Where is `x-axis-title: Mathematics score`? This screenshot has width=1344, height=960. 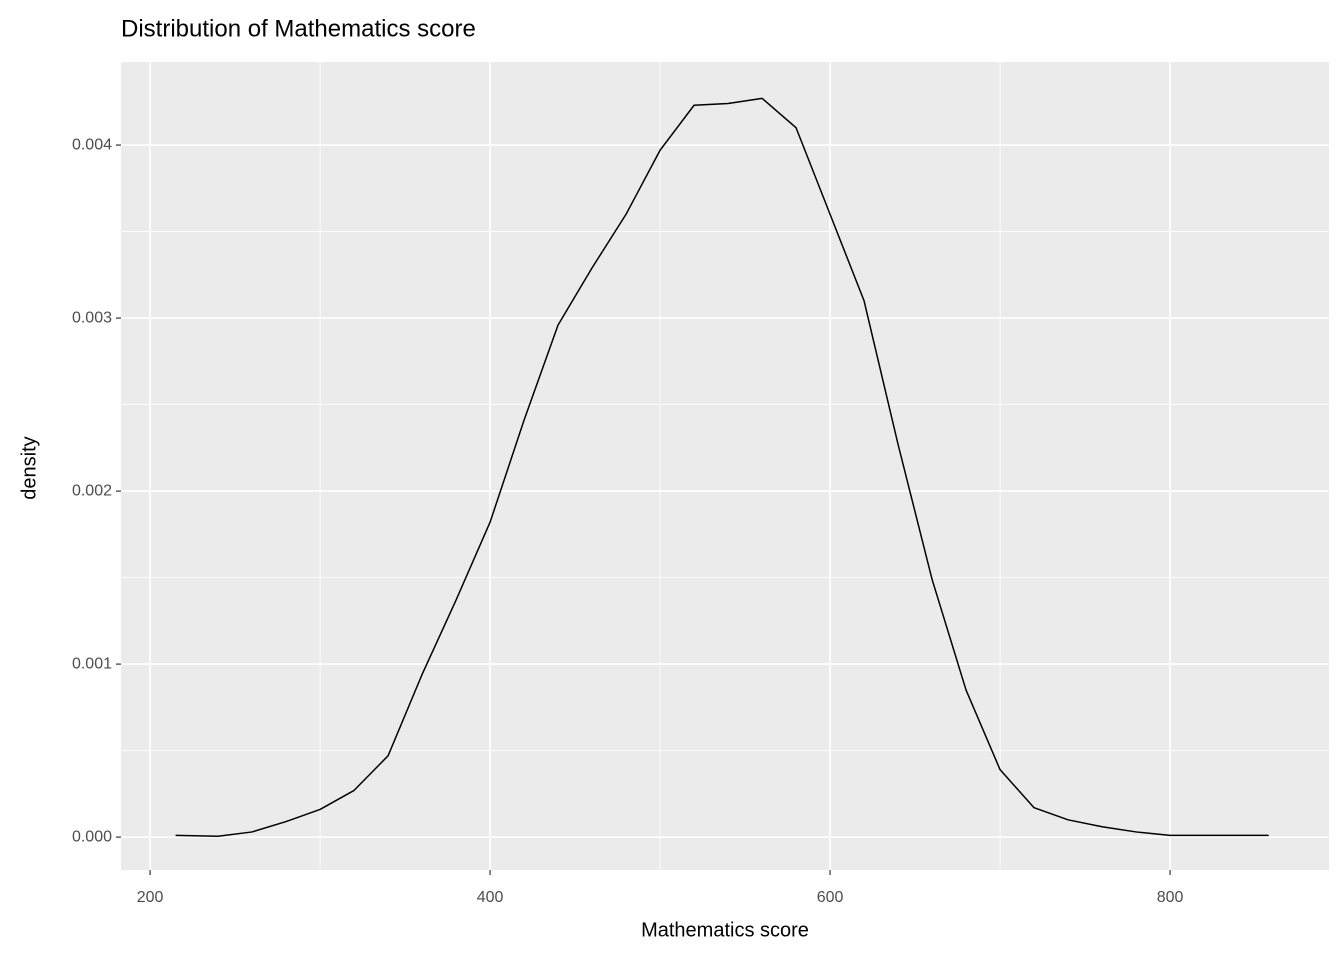 x-axis-title: Mathematics score is located at coordinates (725, 930).